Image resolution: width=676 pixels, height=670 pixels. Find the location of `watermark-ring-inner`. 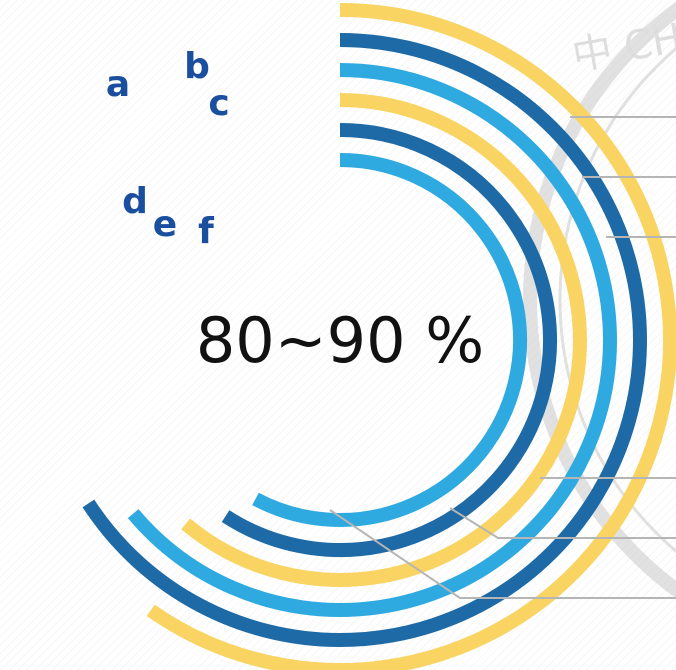

watermark-ring-inner is located at coordinates (617, 300).